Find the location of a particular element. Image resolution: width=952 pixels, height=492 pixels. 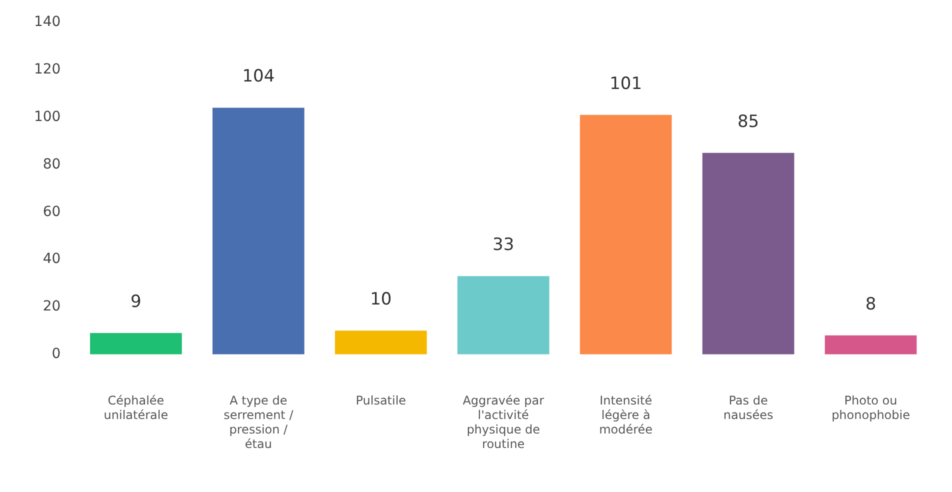

data-label: 85 is located at coordinates (748, 122).